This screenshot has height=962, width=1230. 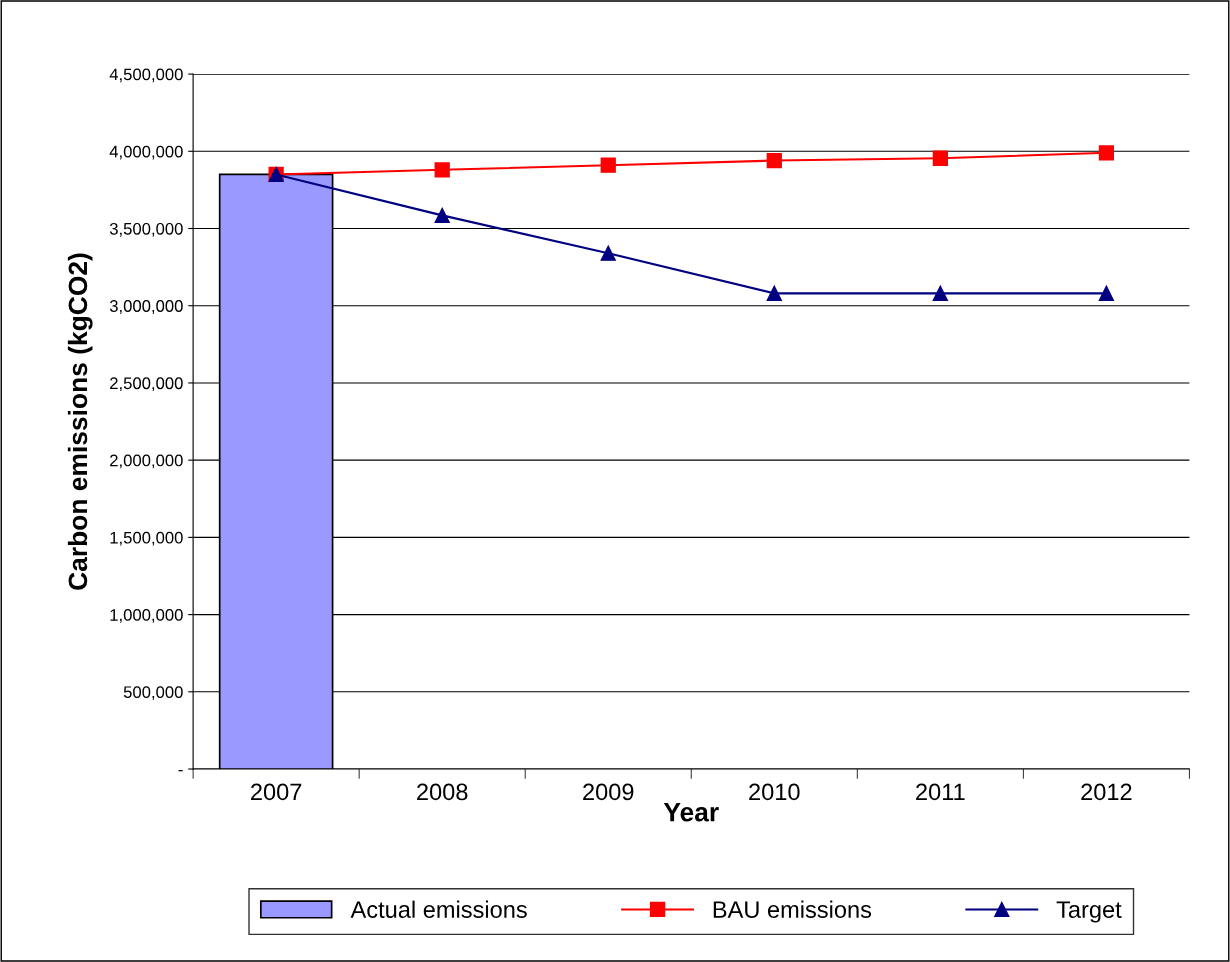 I want to click on x-tick-label: 2007, so click(x=276, y=792).